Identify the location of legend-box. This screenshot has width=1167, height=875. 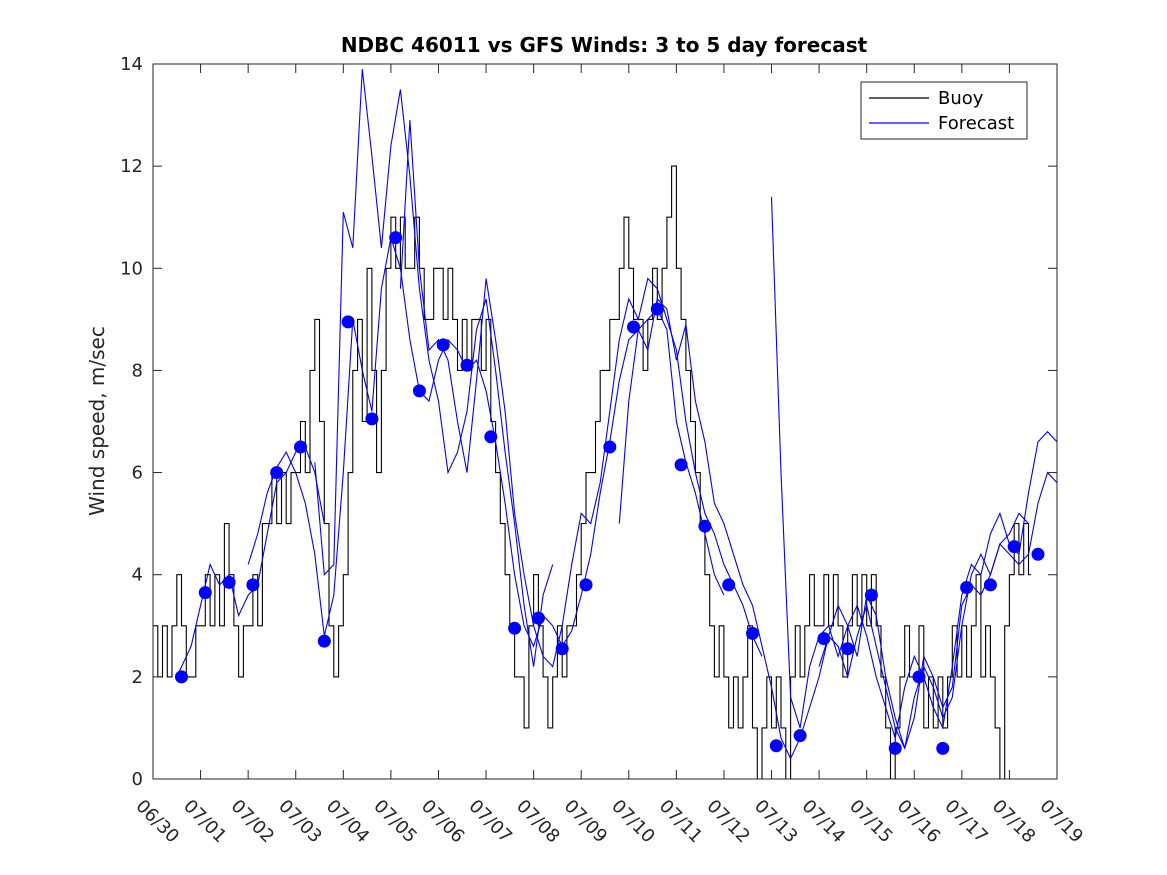
(944, 110).